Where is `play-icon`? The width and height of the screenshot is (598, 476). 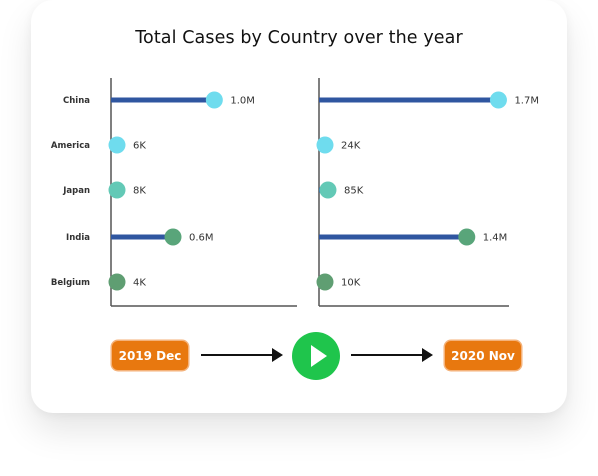 play-icon is located at coordinates (318, 356).